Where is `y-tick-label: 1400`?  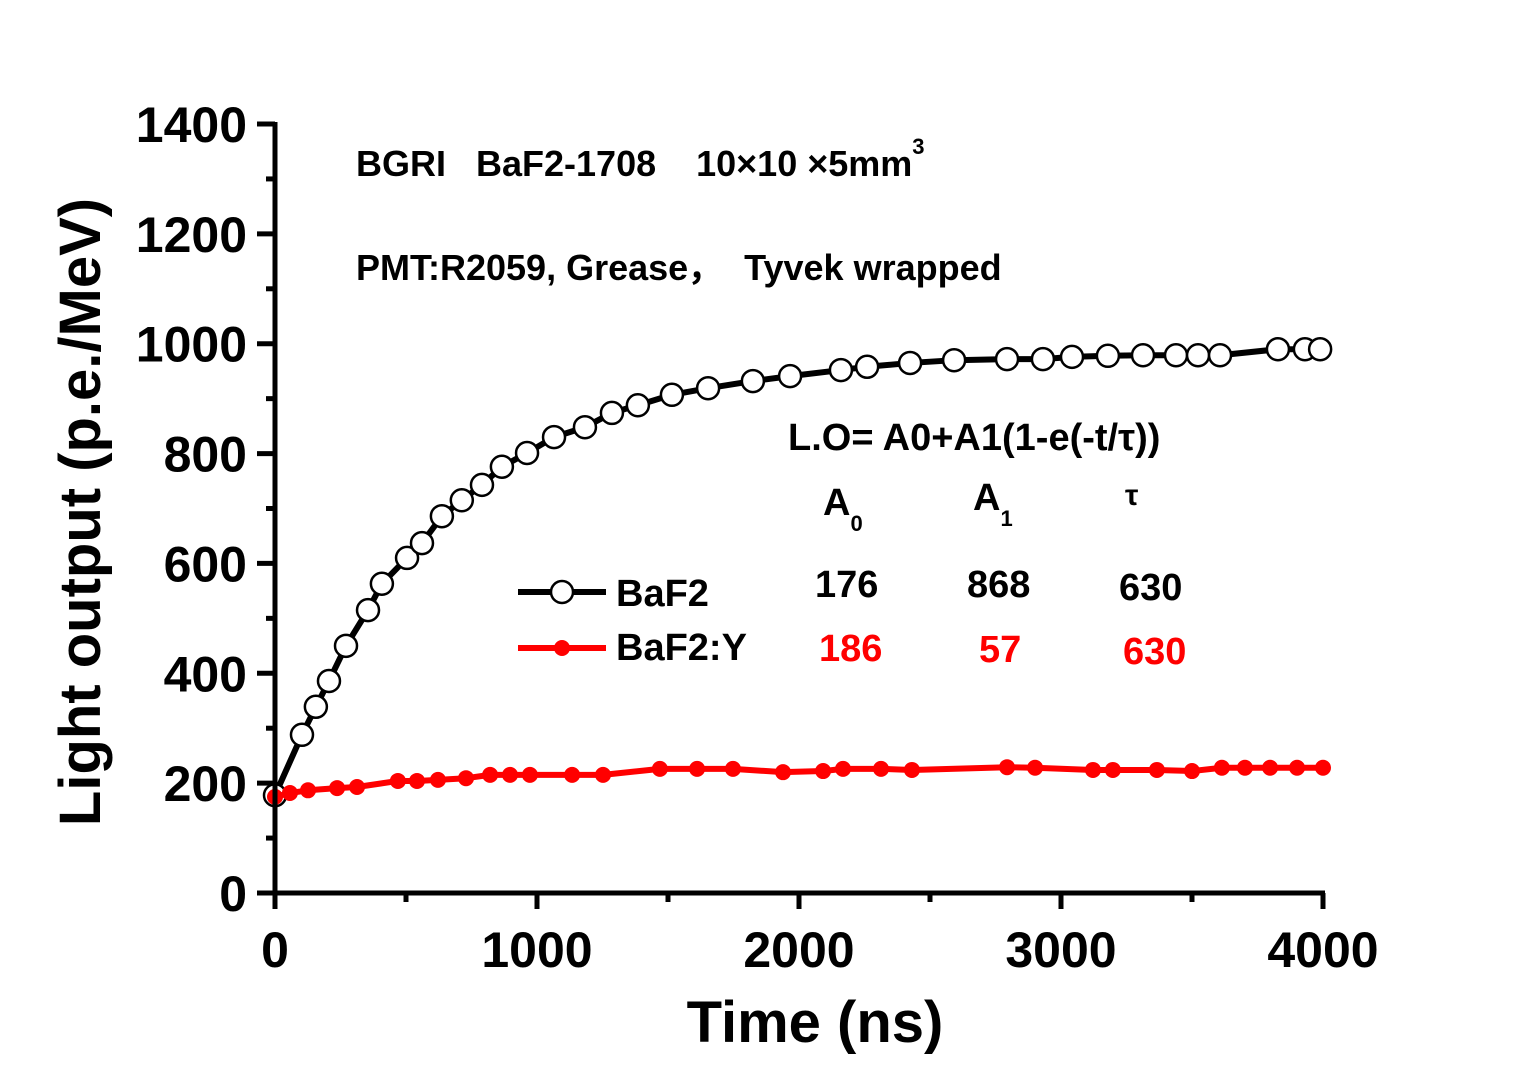 y-tick-label: 1400 is located at coordinates (191, 125).